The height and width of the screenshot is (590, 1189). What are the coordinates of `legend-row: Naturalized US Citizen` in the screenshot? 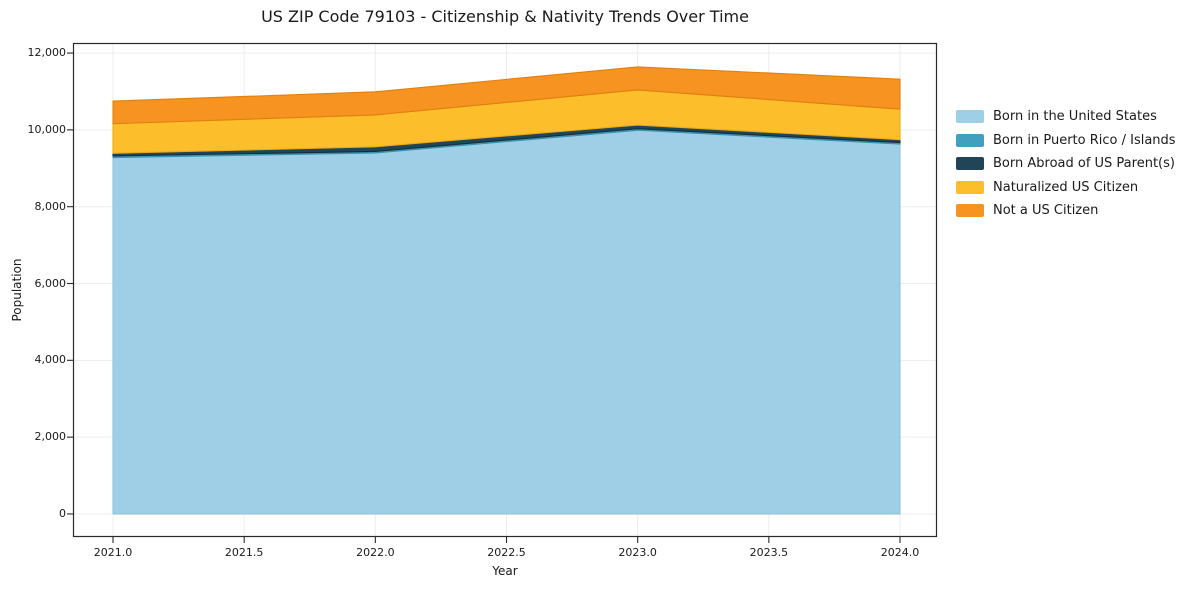 It's located at (1066, 188).